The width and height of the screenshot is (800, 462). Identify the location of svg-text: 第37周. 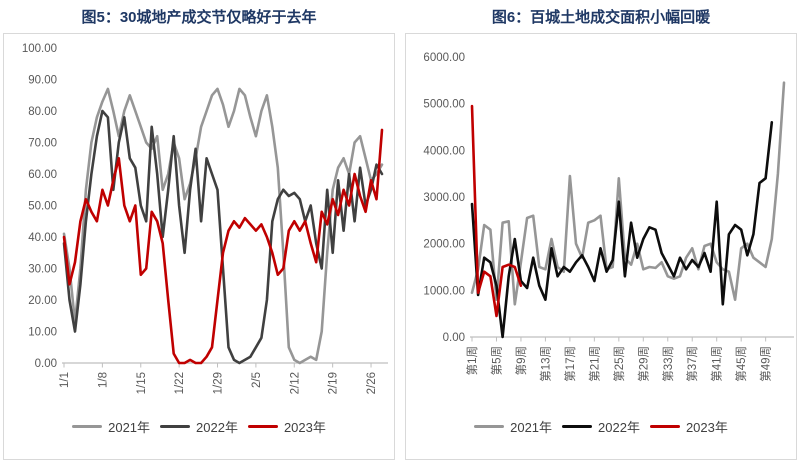
(692, 364).